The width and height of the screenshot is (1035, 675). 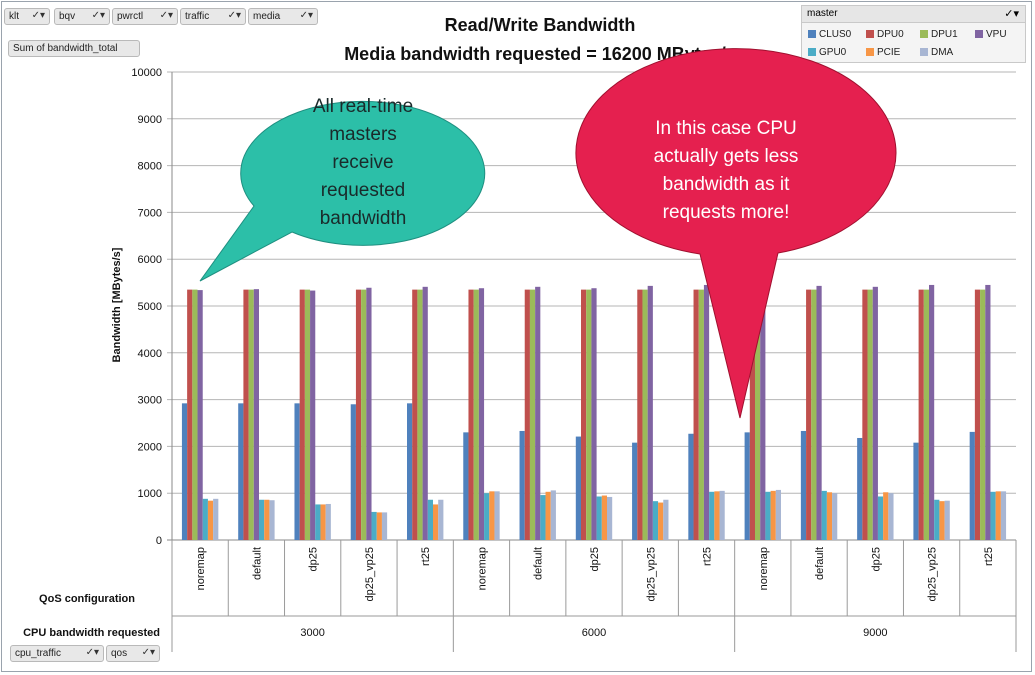 I want to click on category-label: dp25_vp25, so click(x=933, y=574).